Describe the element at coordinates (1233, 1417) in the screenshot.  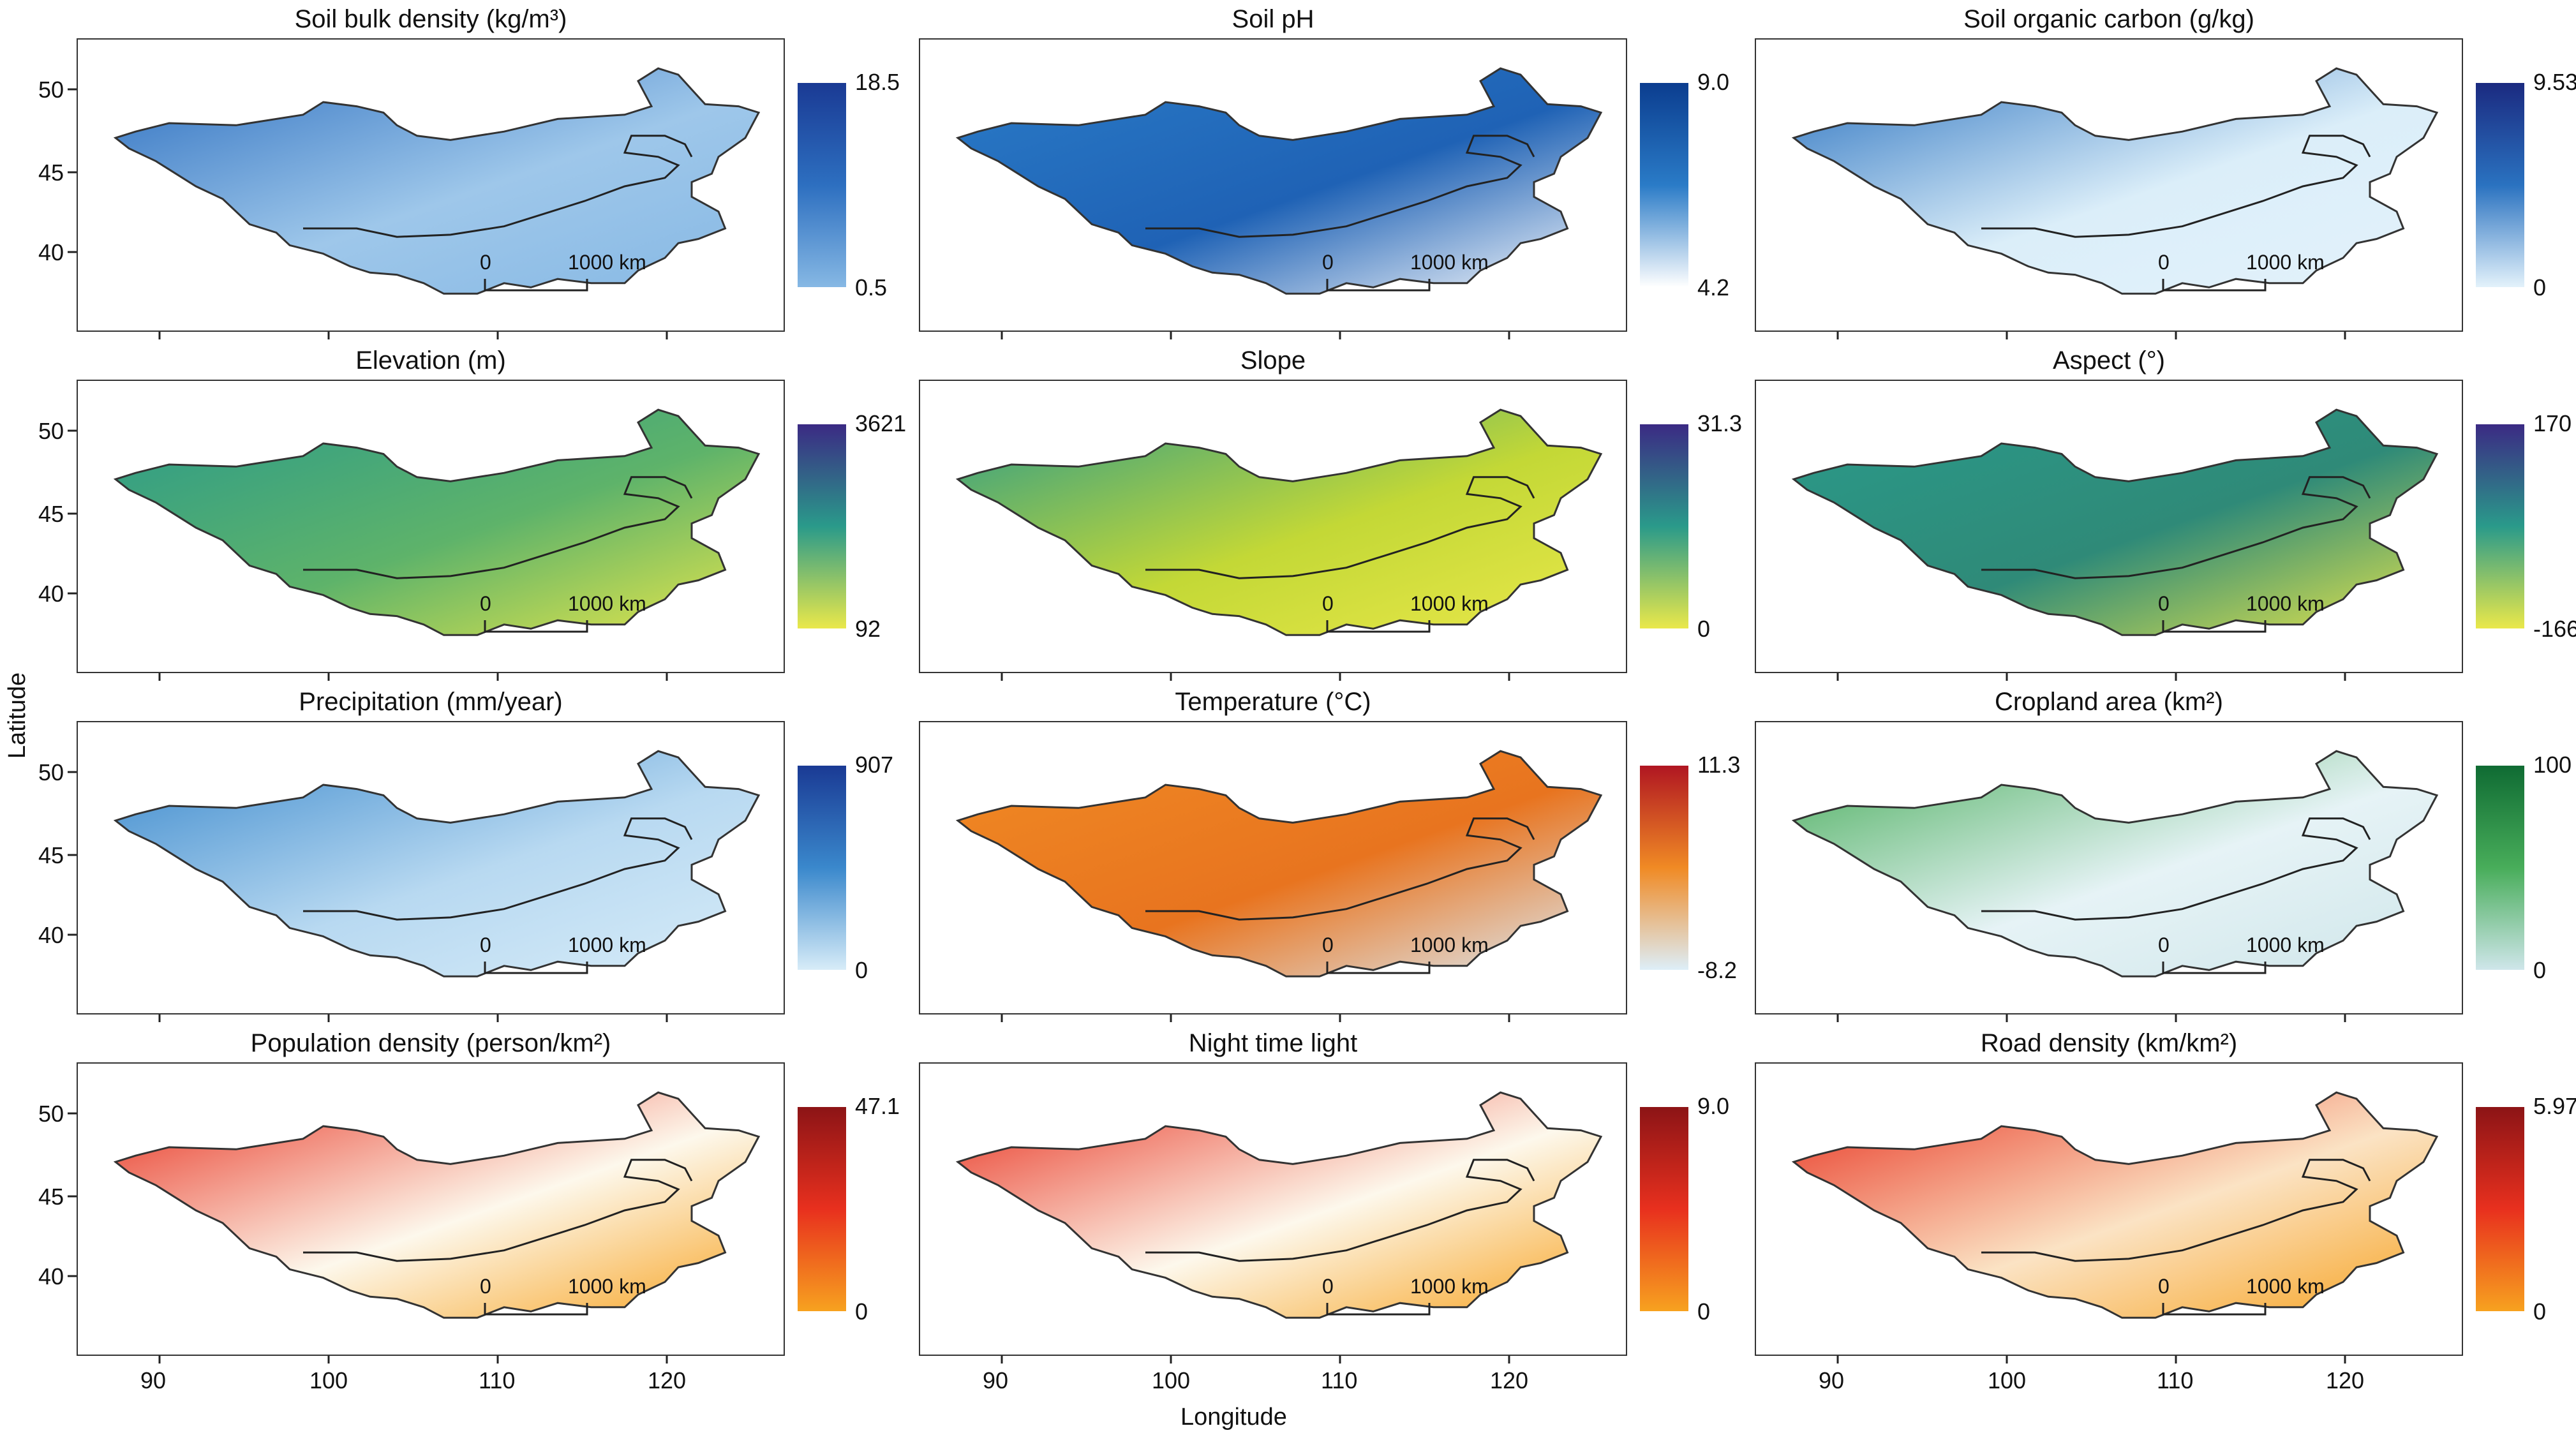
I see `x-axis-label: Longitude` at that location.